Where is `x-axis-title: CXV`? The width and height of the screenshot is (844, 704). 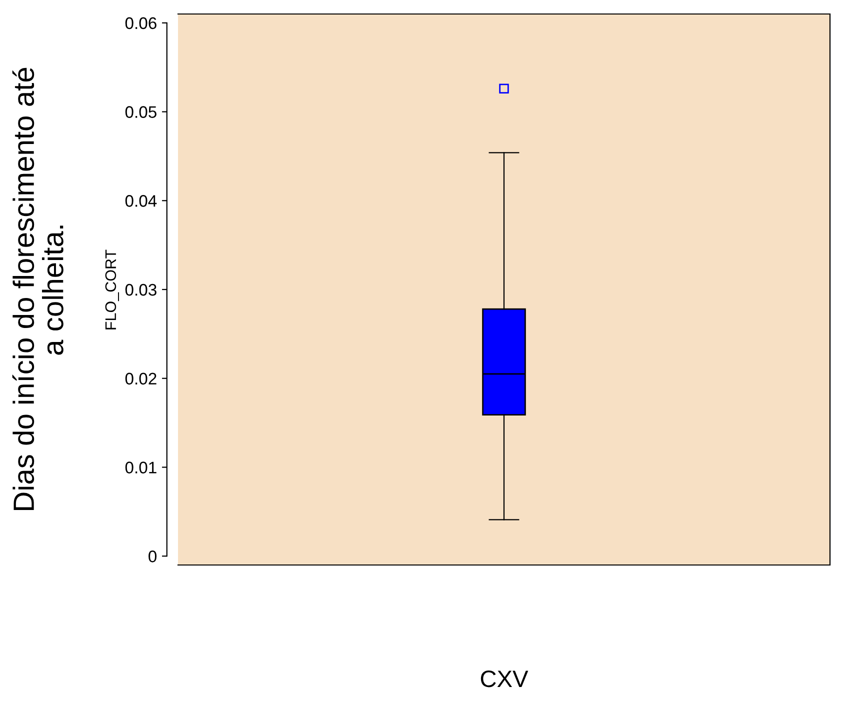
x-axis-title: CXV is located at coordinates (504, 679).